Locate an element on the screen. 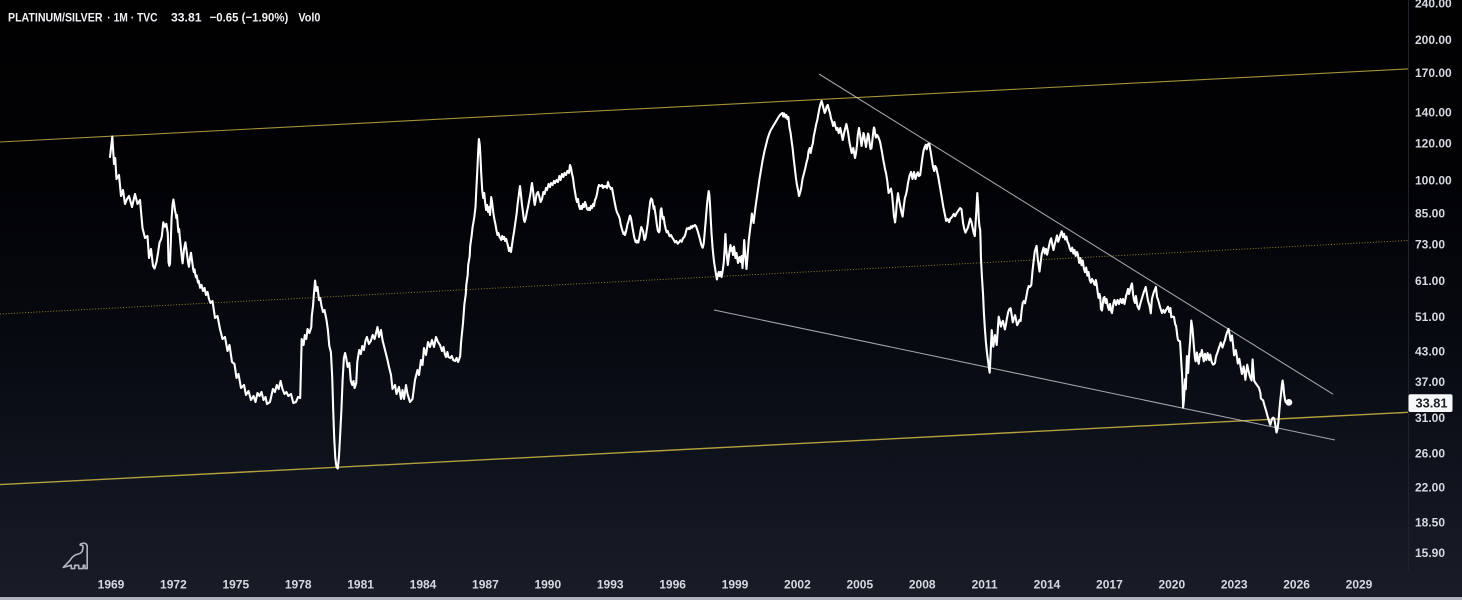  svg-text: · 1M · TVC is located at coordinates (132, 17).